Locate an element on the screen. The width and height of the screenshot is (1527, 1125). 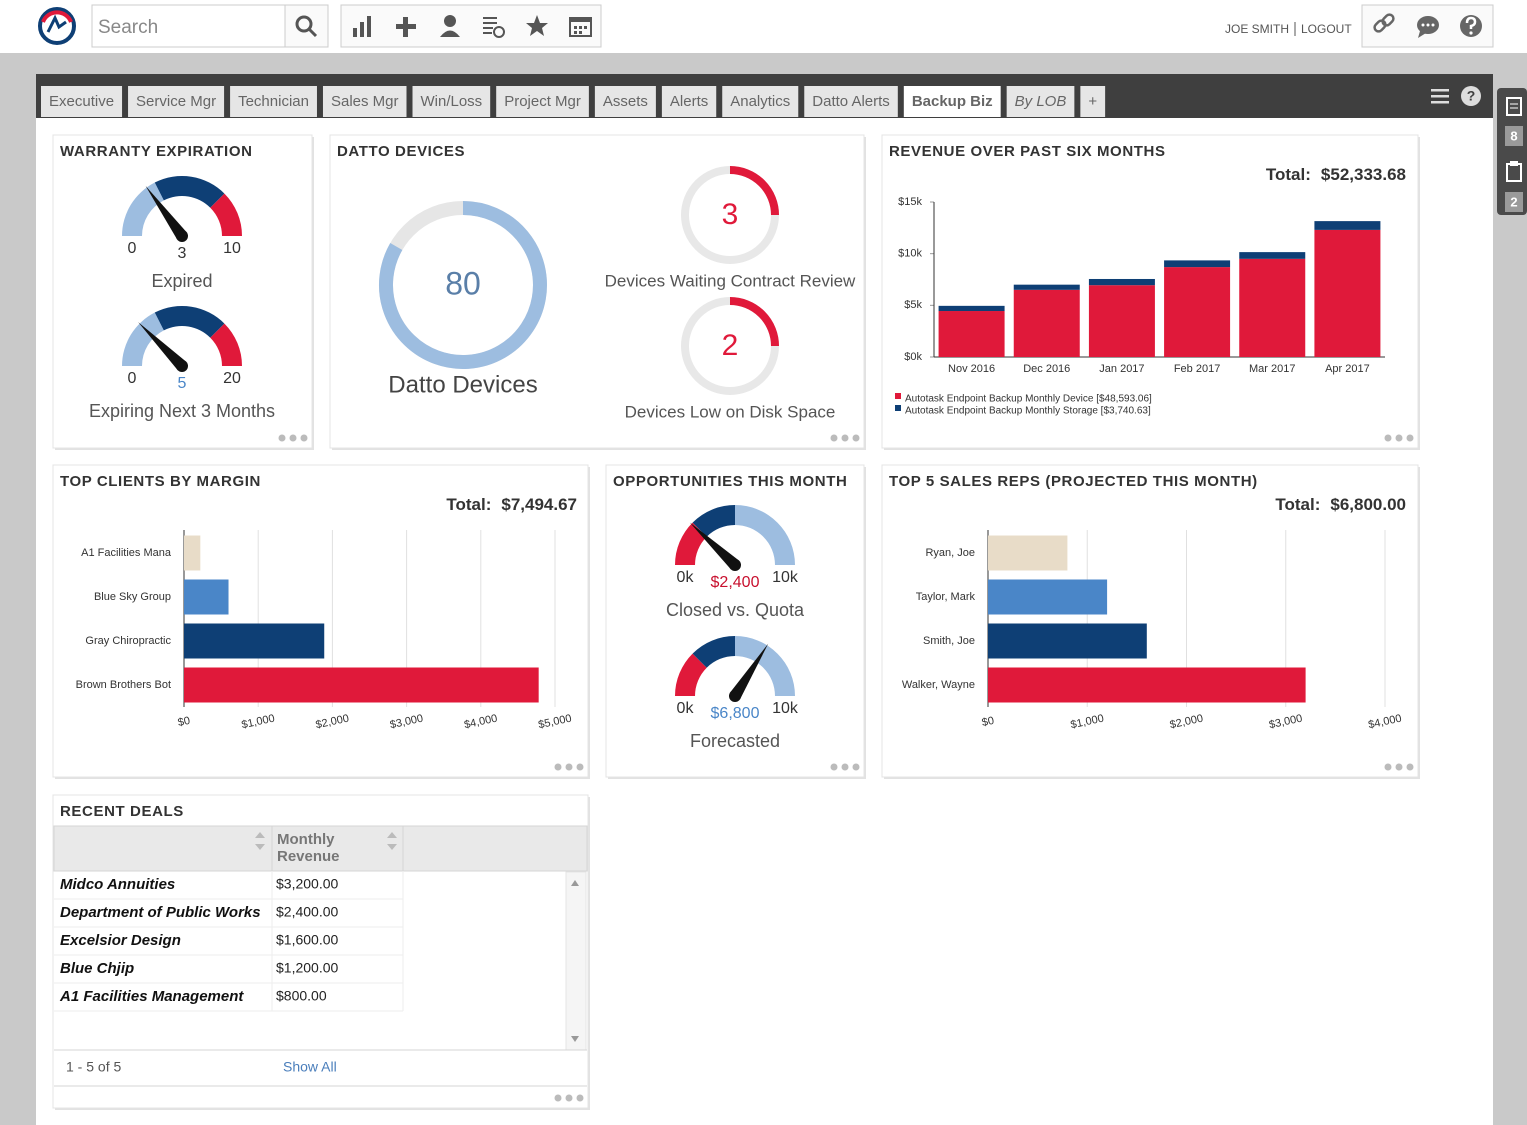
tab-label: Technician is located at coordinates (273, 101).